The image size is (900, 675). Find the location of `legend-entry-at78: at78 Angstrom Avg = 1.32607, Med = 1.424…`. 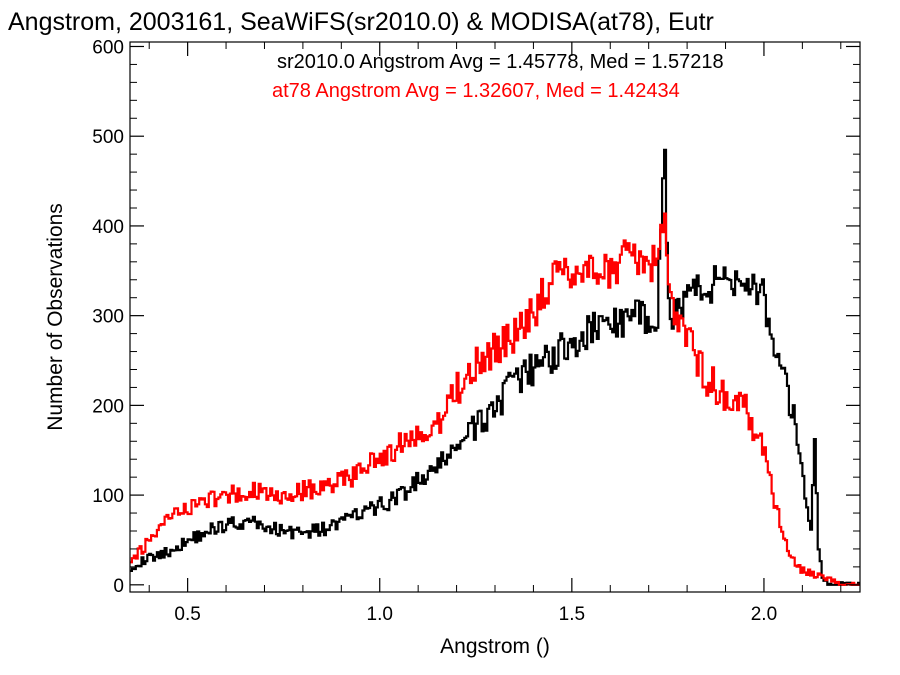

legend-entry-at78: at78 Angstrom Avg = 1.32607, Med = 1.424… is located at coordinates (476, 91).